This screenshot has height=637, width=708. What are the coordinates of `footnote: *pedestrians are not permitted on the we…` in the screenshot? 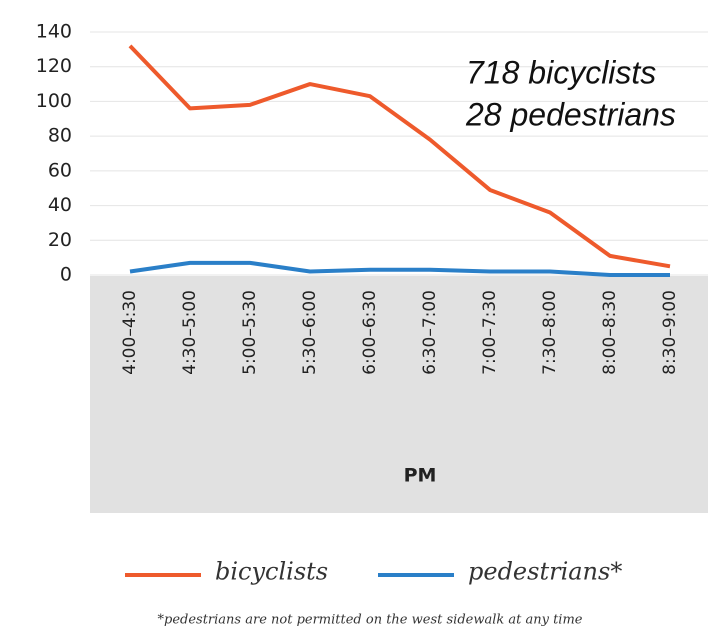 It's located at (370, 620).